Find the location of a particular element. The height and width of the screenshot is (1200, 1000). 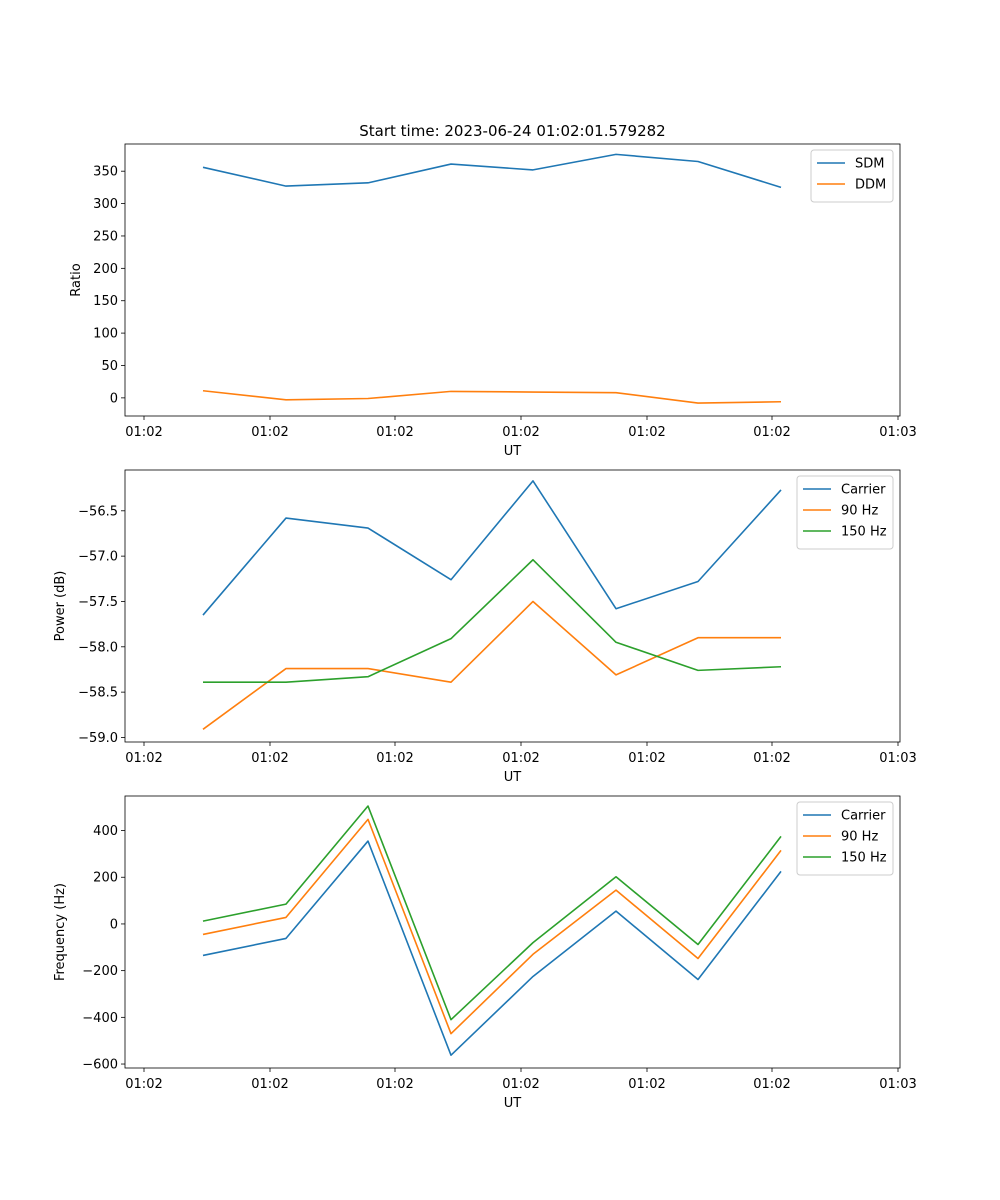

y-tick-label: 400 is located at coordinates (105, 831).